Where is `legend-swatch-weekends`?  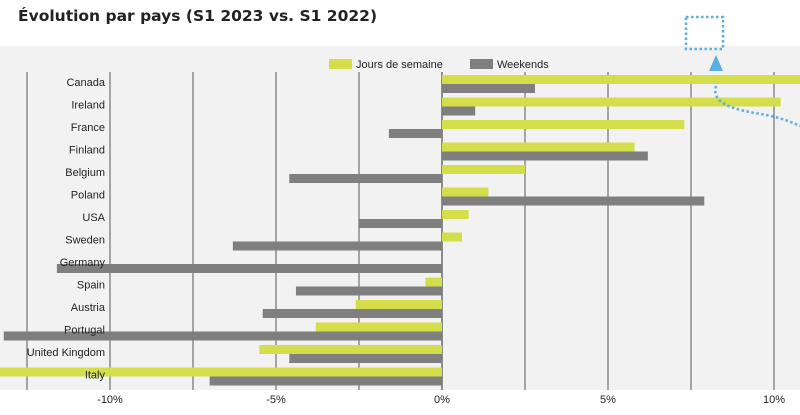
legend-swatch-weekends is located at coordinates (481, 64).